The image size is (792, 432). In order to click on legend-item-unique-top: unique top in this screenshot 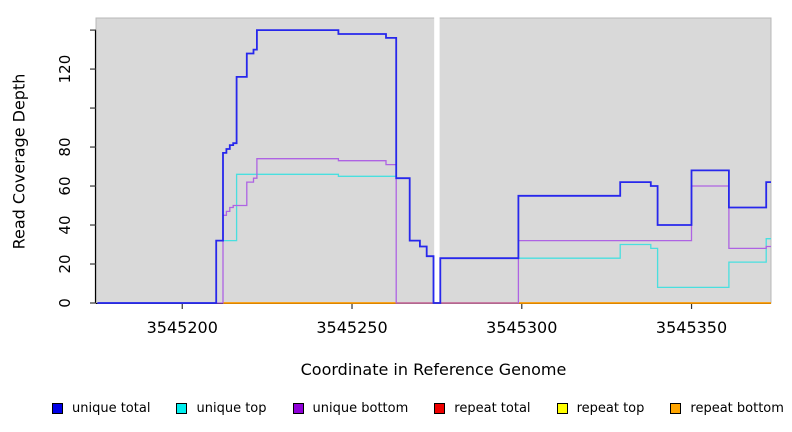, I will do `click(221, 408)`.